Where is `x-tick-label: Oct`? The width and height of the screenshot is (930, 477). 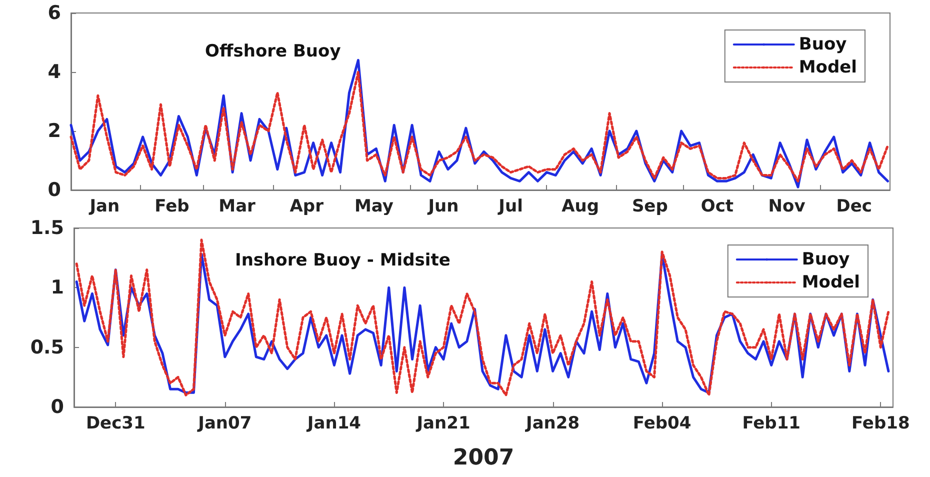
x-tick-label: Oct is located at coordinates (717, 206).